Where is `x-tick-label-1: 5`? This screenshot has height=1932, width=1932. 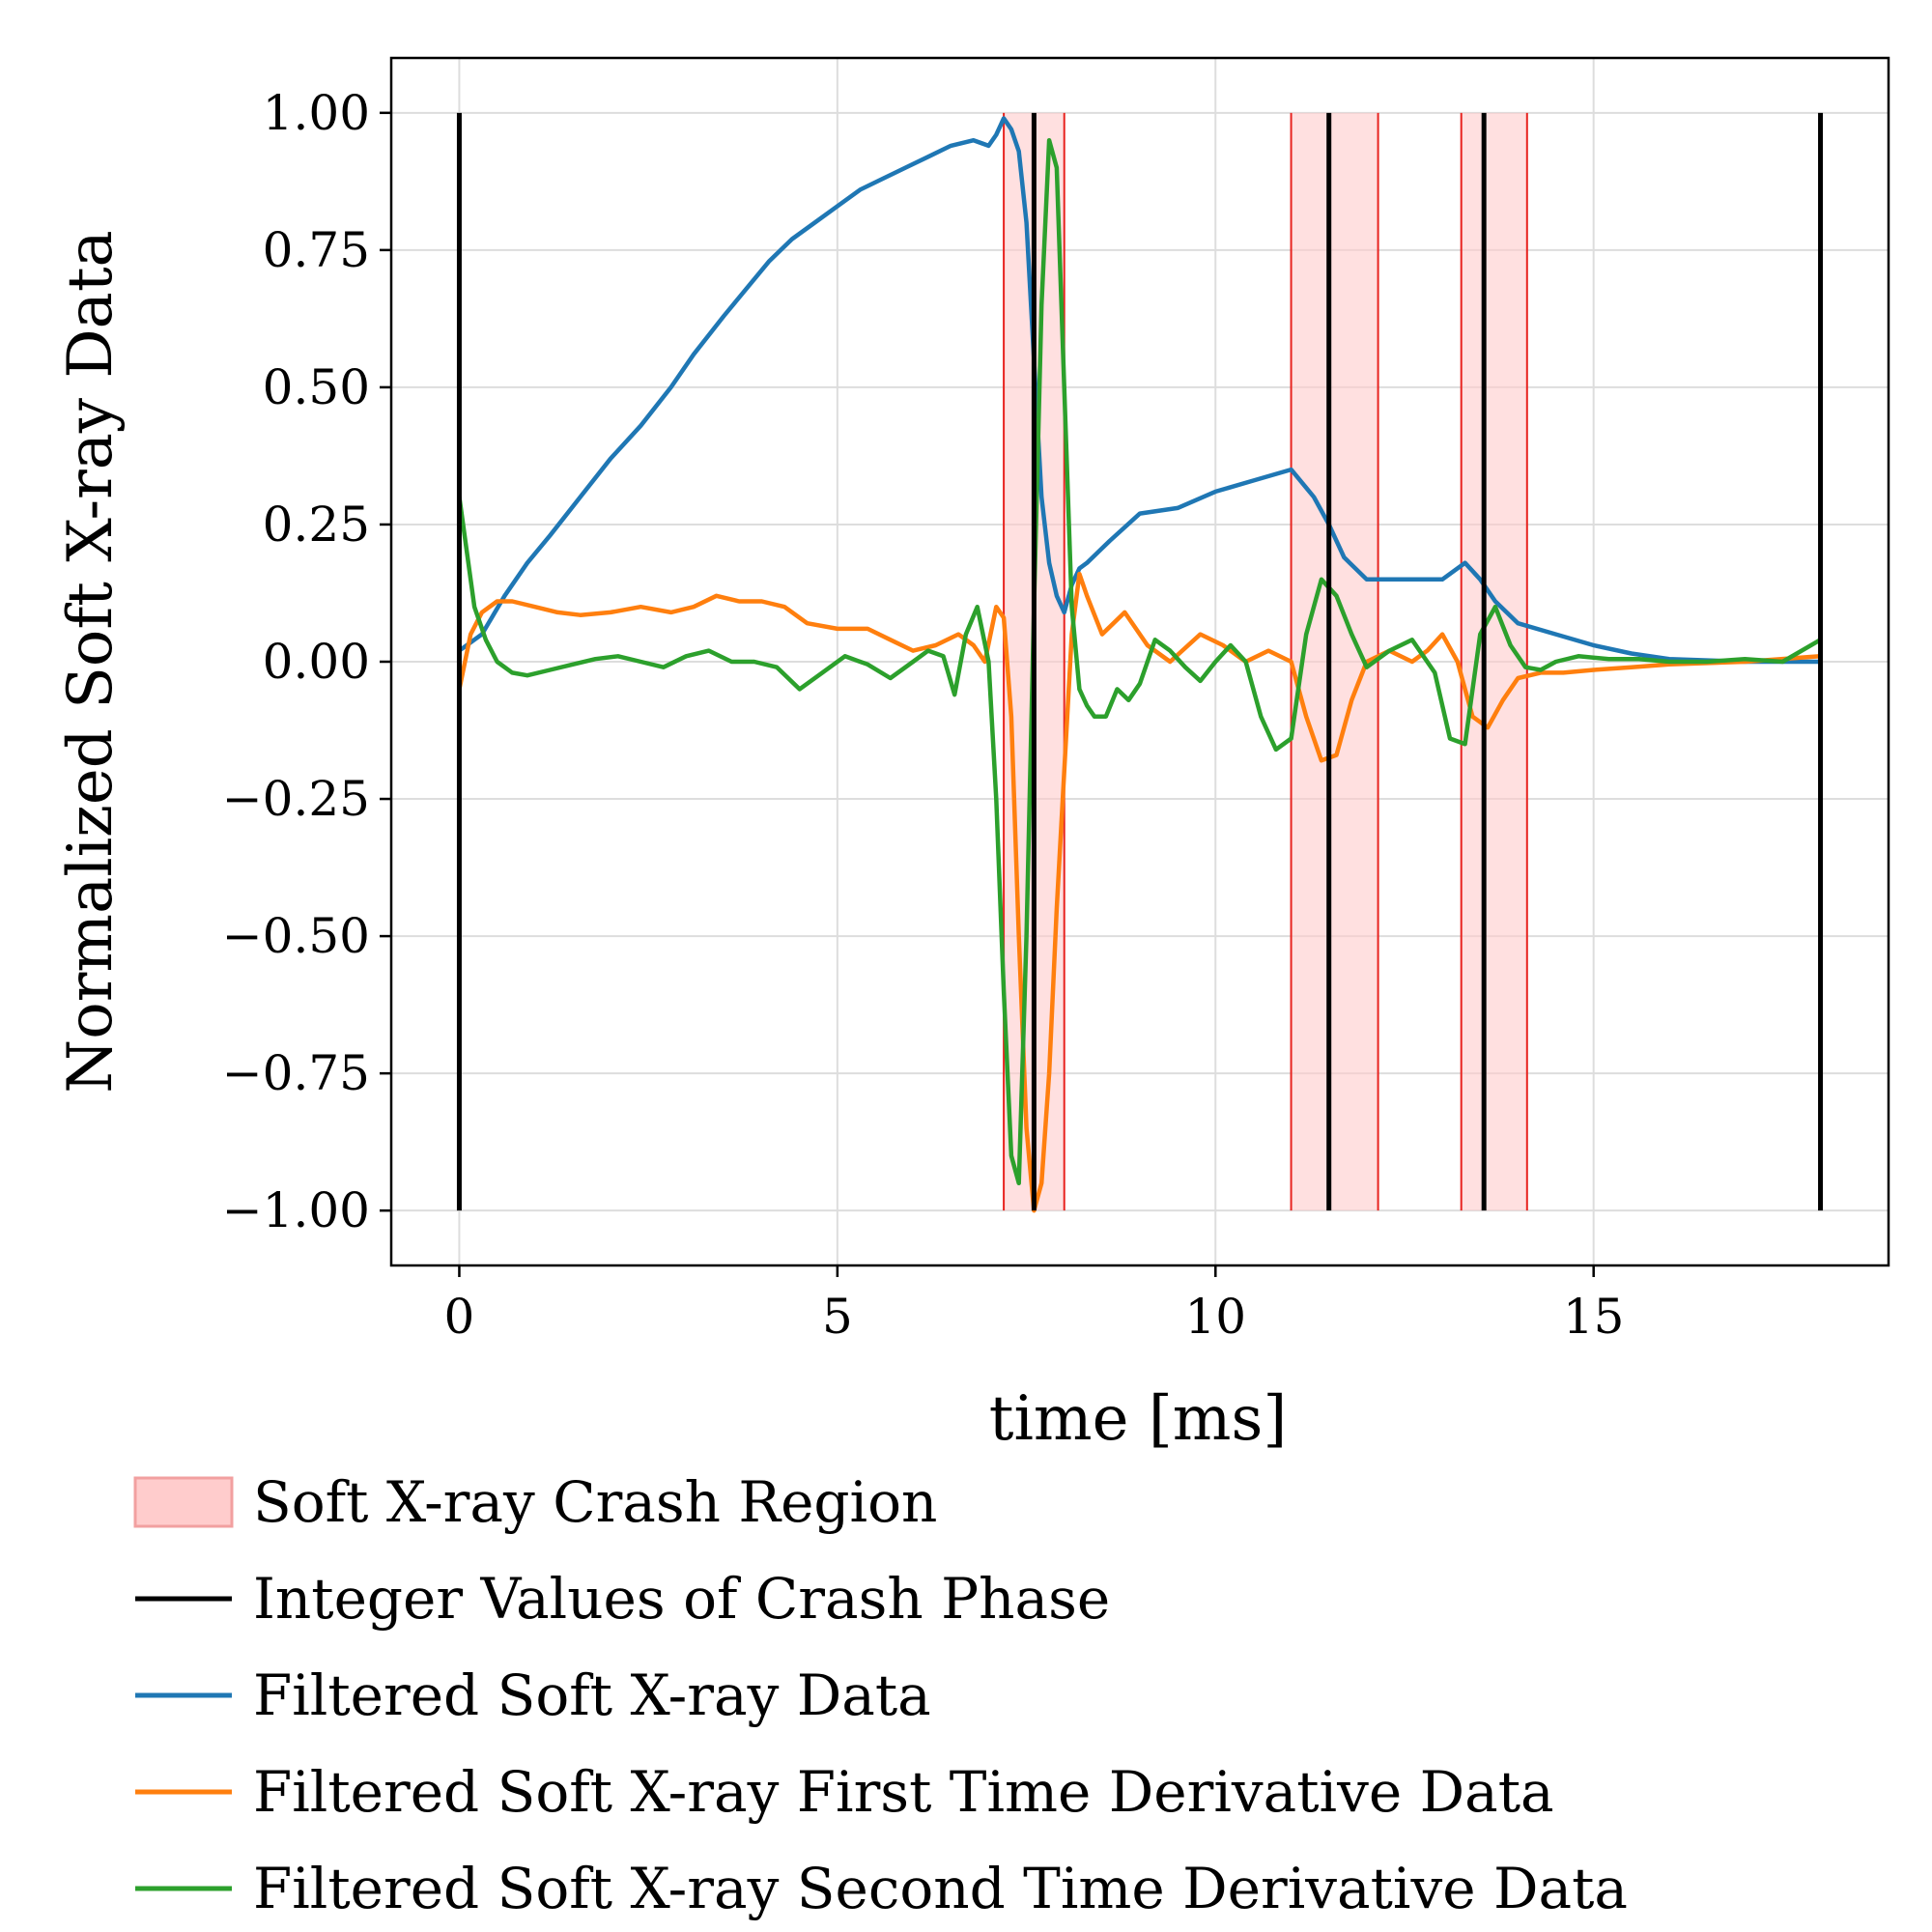
x-tick-label-1: 5 is located at coordinates (837, 1317).